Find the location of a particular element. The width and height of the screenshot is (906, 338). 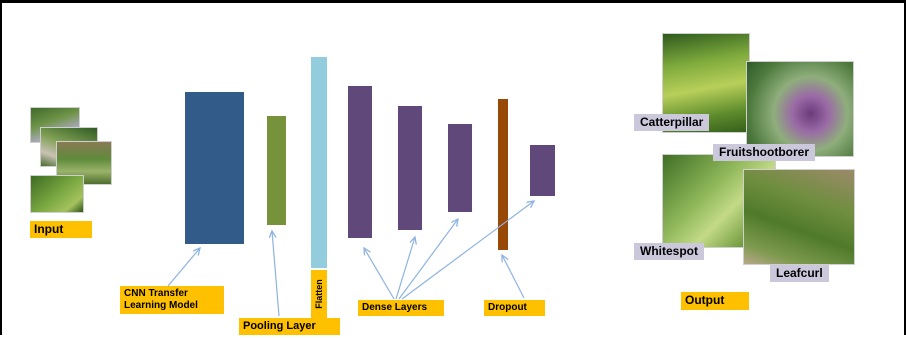

pooling-arrow is located at coordinates (276, 274).